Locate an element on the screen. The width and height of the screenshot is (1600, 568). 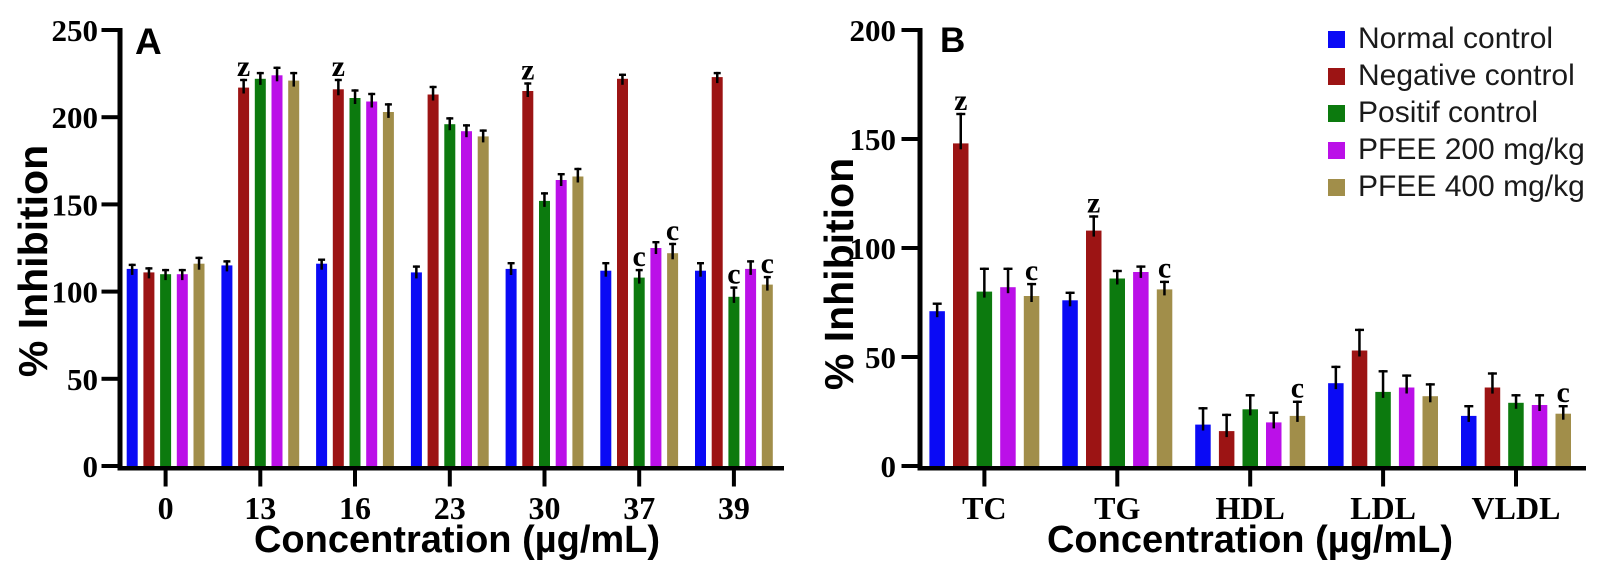
svg-text: 23 is located at coordinates (450, 508).